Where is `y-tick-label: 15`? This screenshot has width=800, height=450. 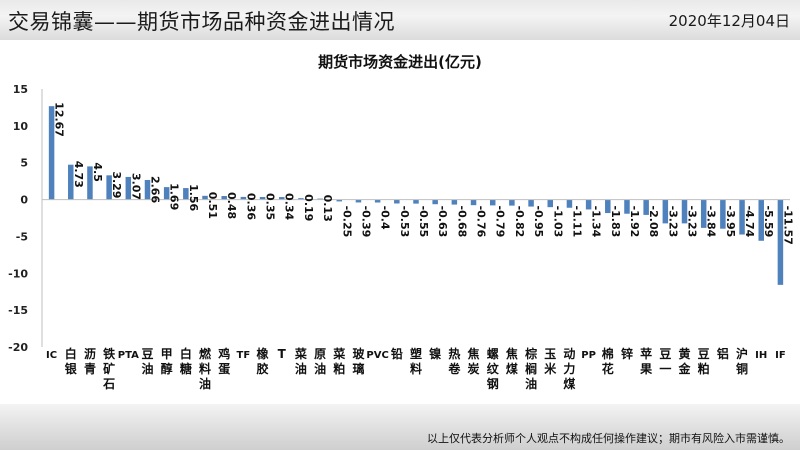 y-tick-label: 15 is located at coordinates (20, 89).